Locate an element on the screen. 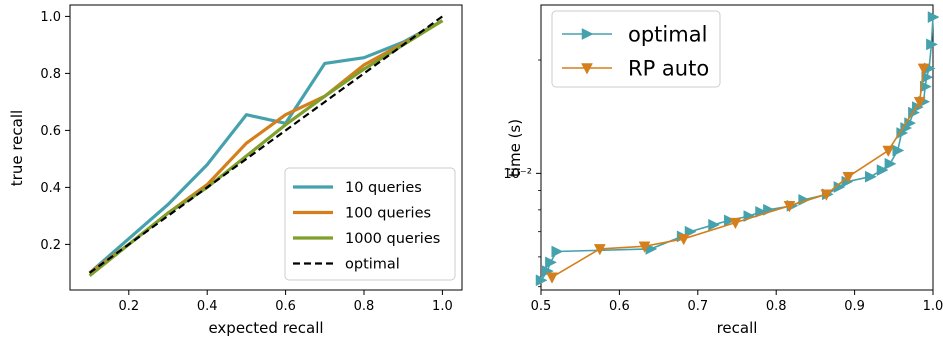 The height and width of the screenshot is (339, 943). x-tick-label: 0.9 is located at coordinates (854, 306).